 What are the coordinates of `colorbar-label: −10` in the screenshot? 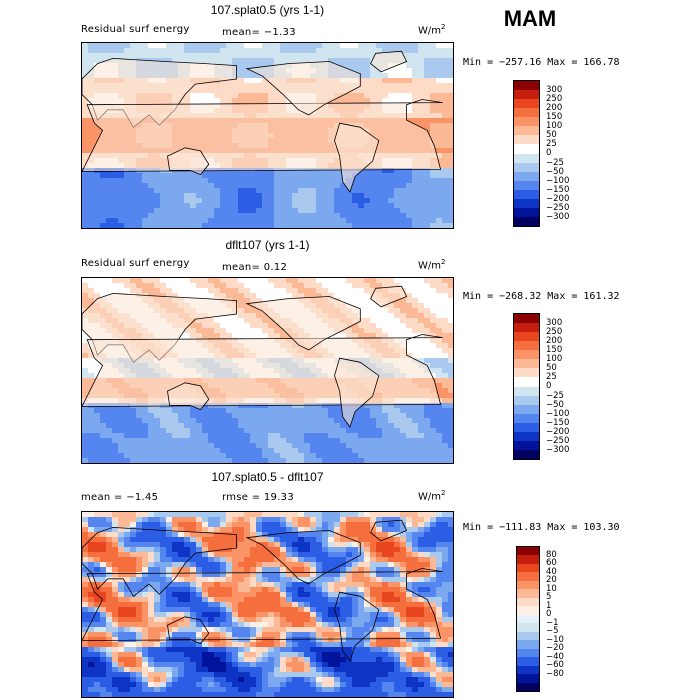 It's located at (555, 639).